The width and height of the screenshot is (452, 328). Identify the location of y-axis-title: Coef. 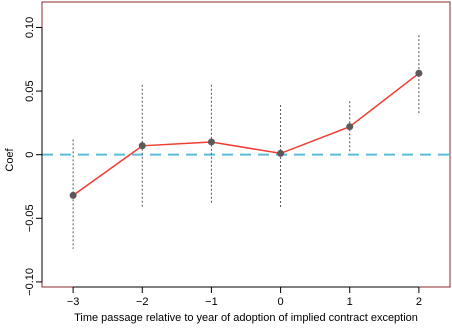
(10, 159).